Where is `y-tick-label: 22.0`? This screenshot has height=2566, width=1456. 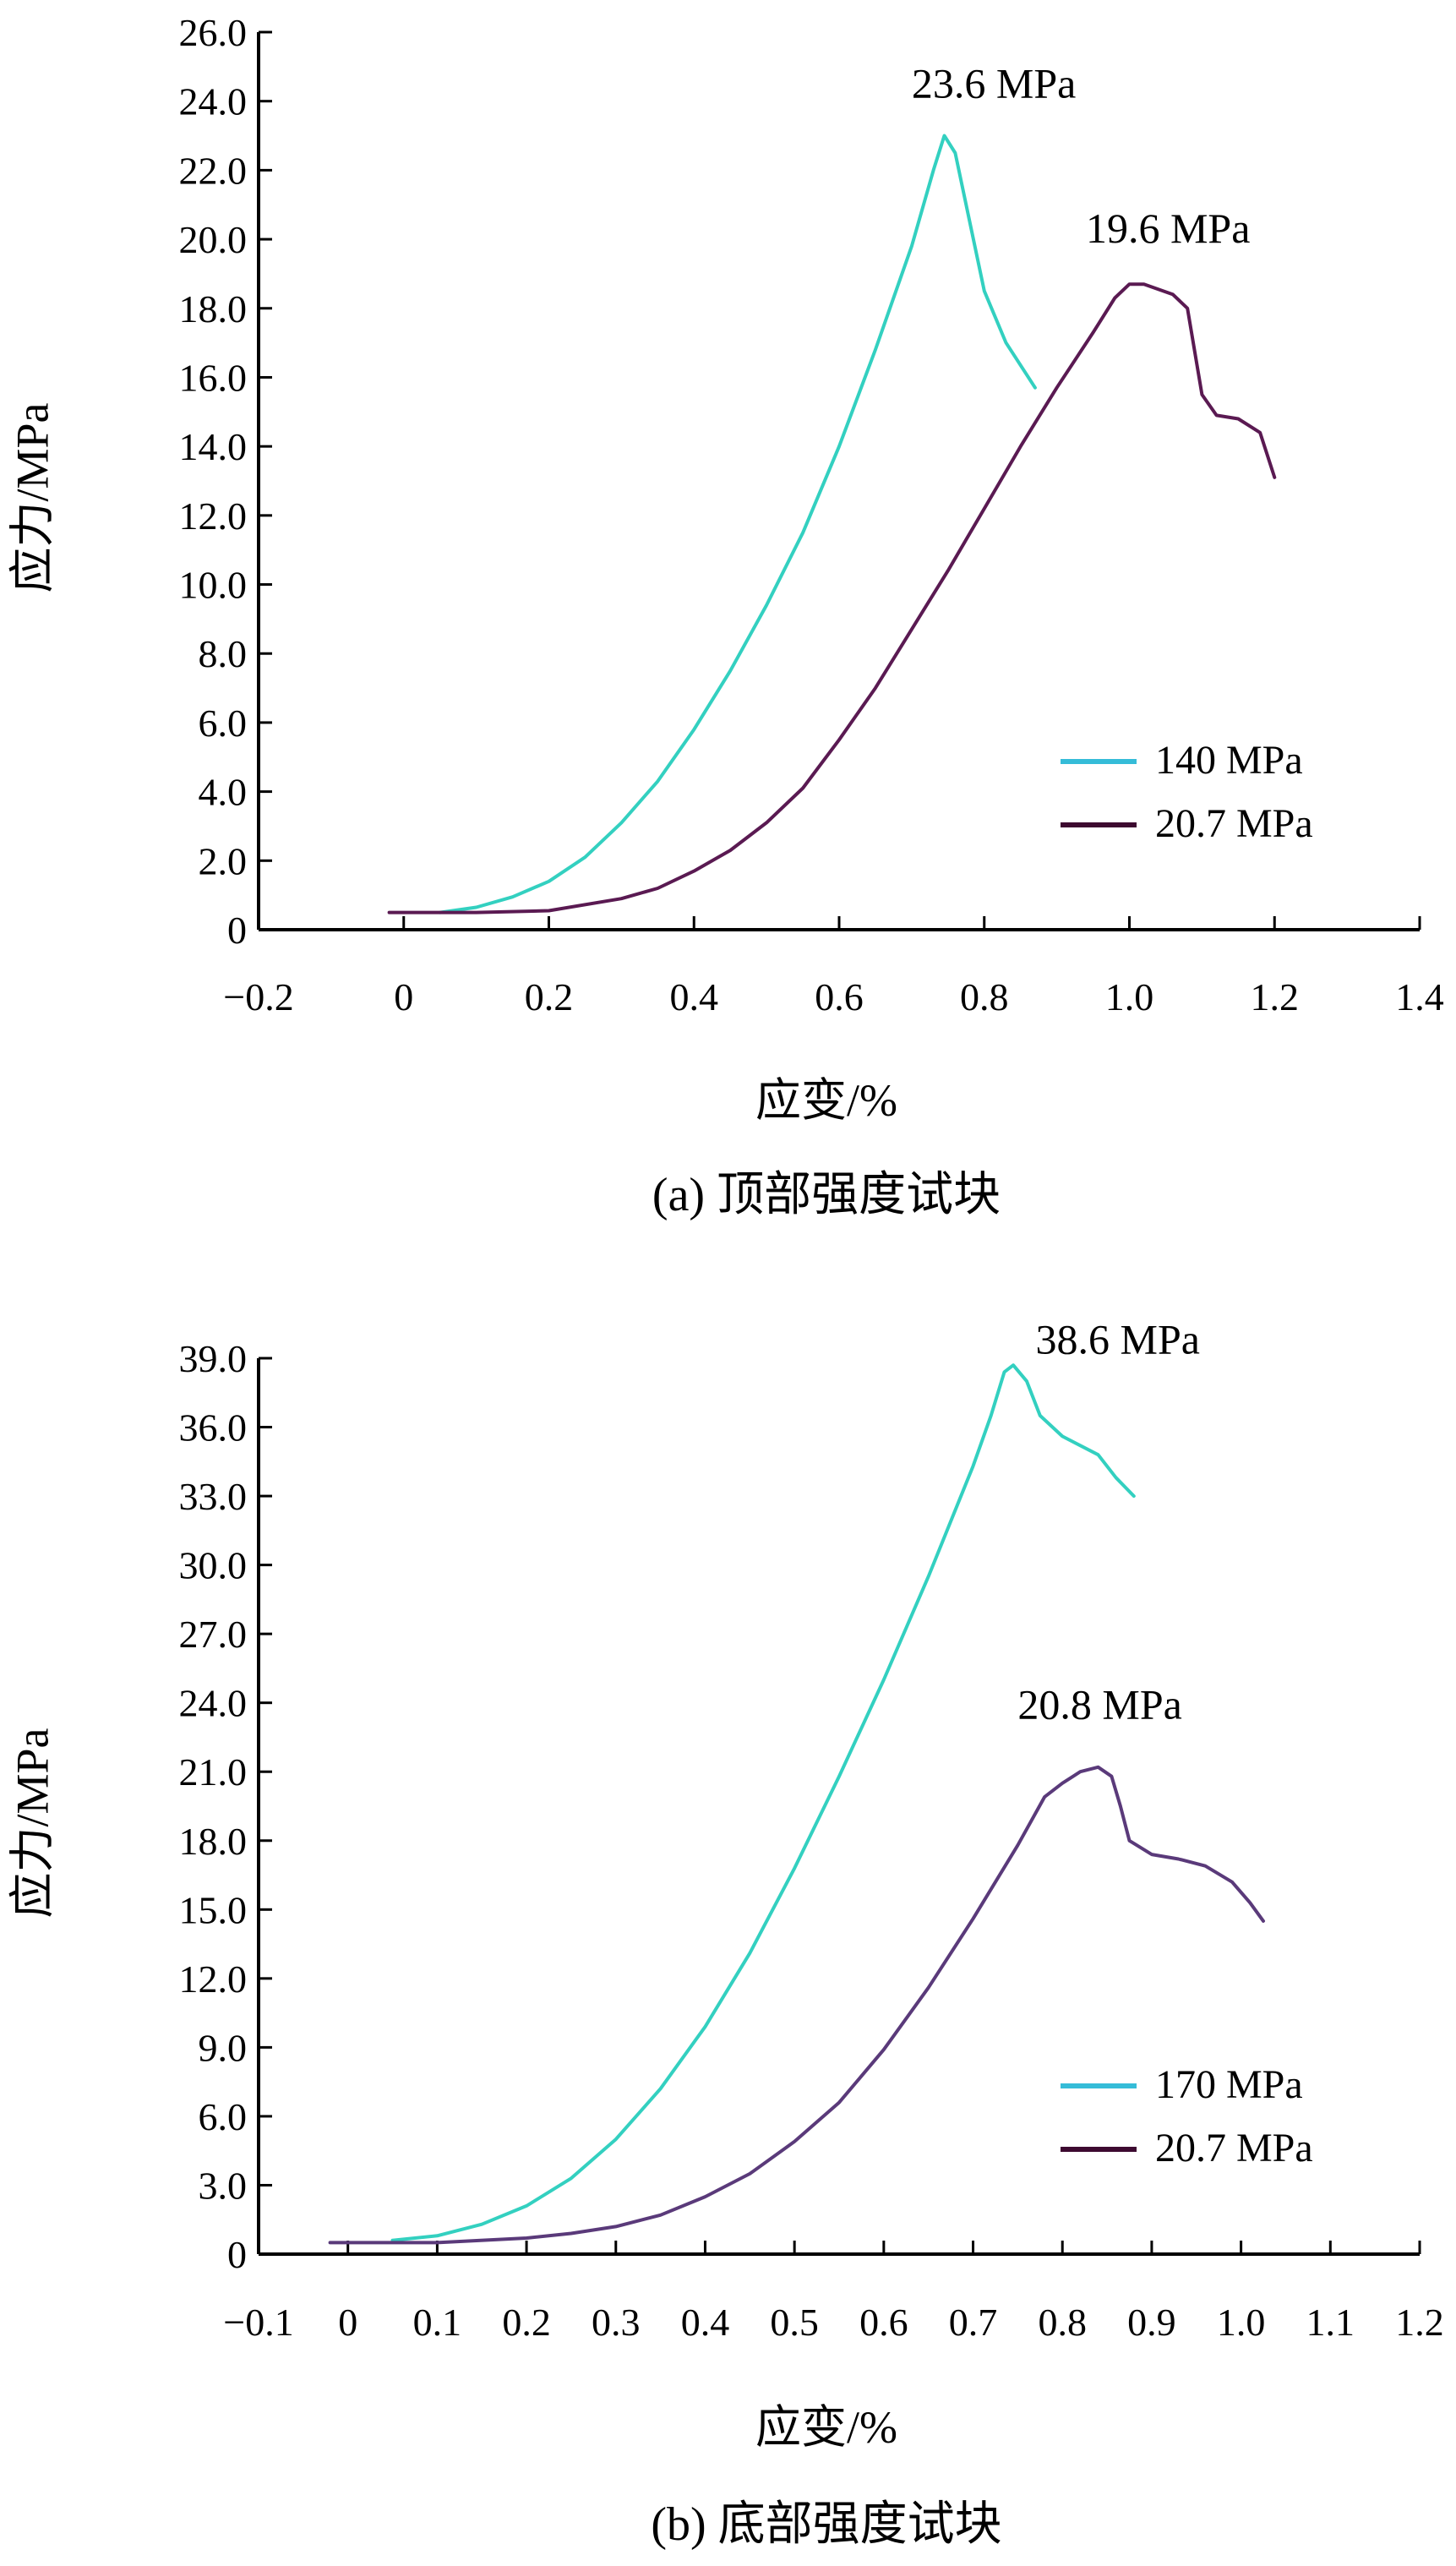 y-tick-label: 22.0 is located at coordinates (214, 170).